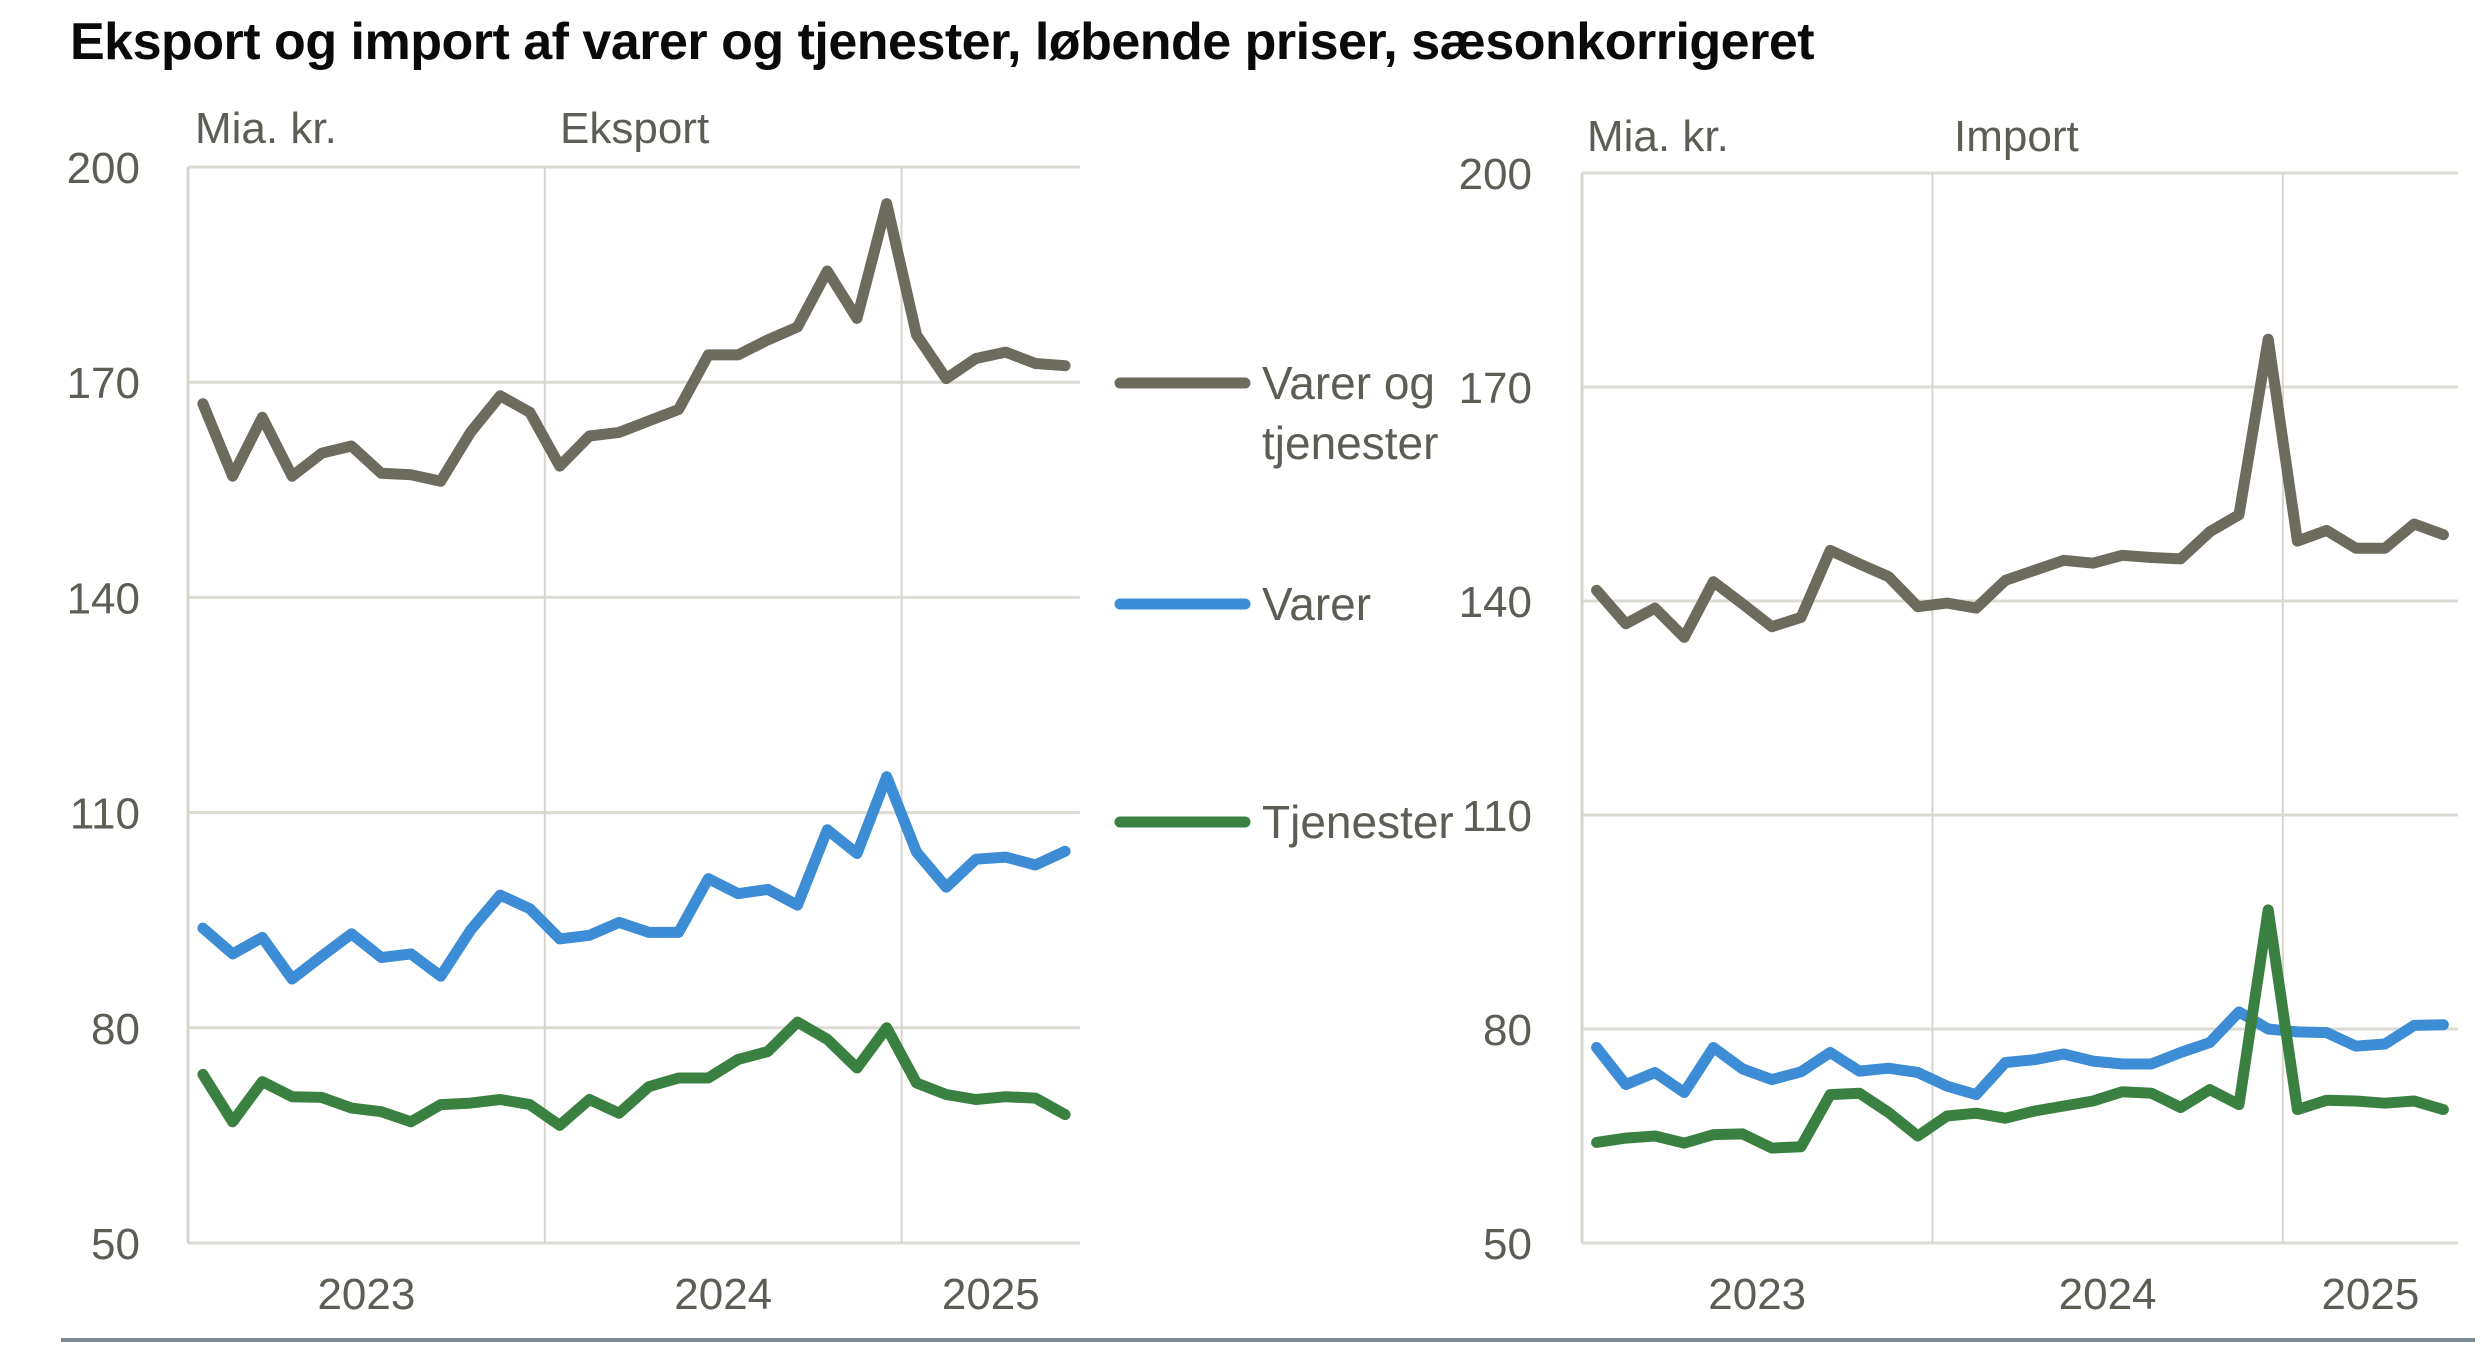 This screenshot has width=2492, height=1372. What do you see at coordinates (1316, 604) in the screenshot?
I see `legend-label: Varer` at bounding box center [1316, 604].